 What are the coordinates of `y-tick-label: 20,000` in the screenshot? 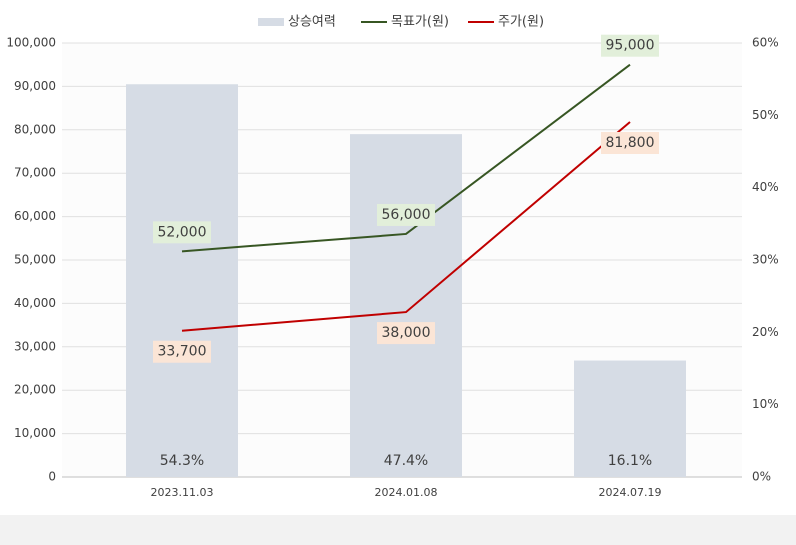 It's located at (35, 390).